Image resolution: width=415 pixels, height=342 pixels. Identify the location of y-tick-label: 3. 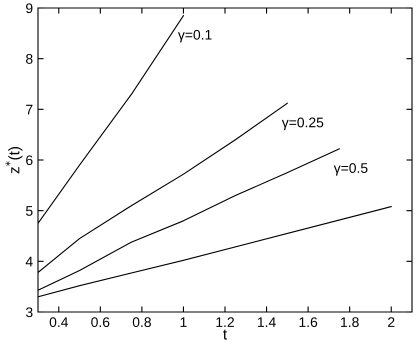
(29, 312).